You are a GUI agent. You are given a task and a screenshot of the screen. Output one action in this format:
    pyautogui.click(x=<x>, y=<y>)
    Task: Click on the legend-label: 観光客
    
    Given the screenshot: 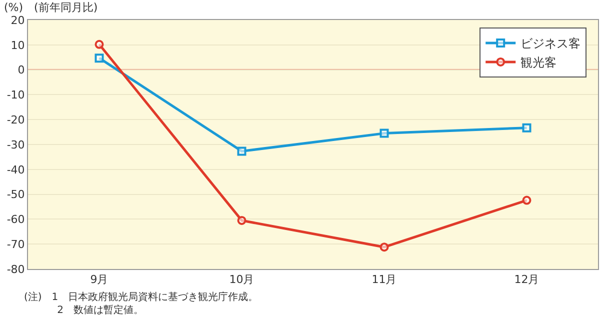 What is the action you would take?
    pyautogui.click(x=538, y=63)
    